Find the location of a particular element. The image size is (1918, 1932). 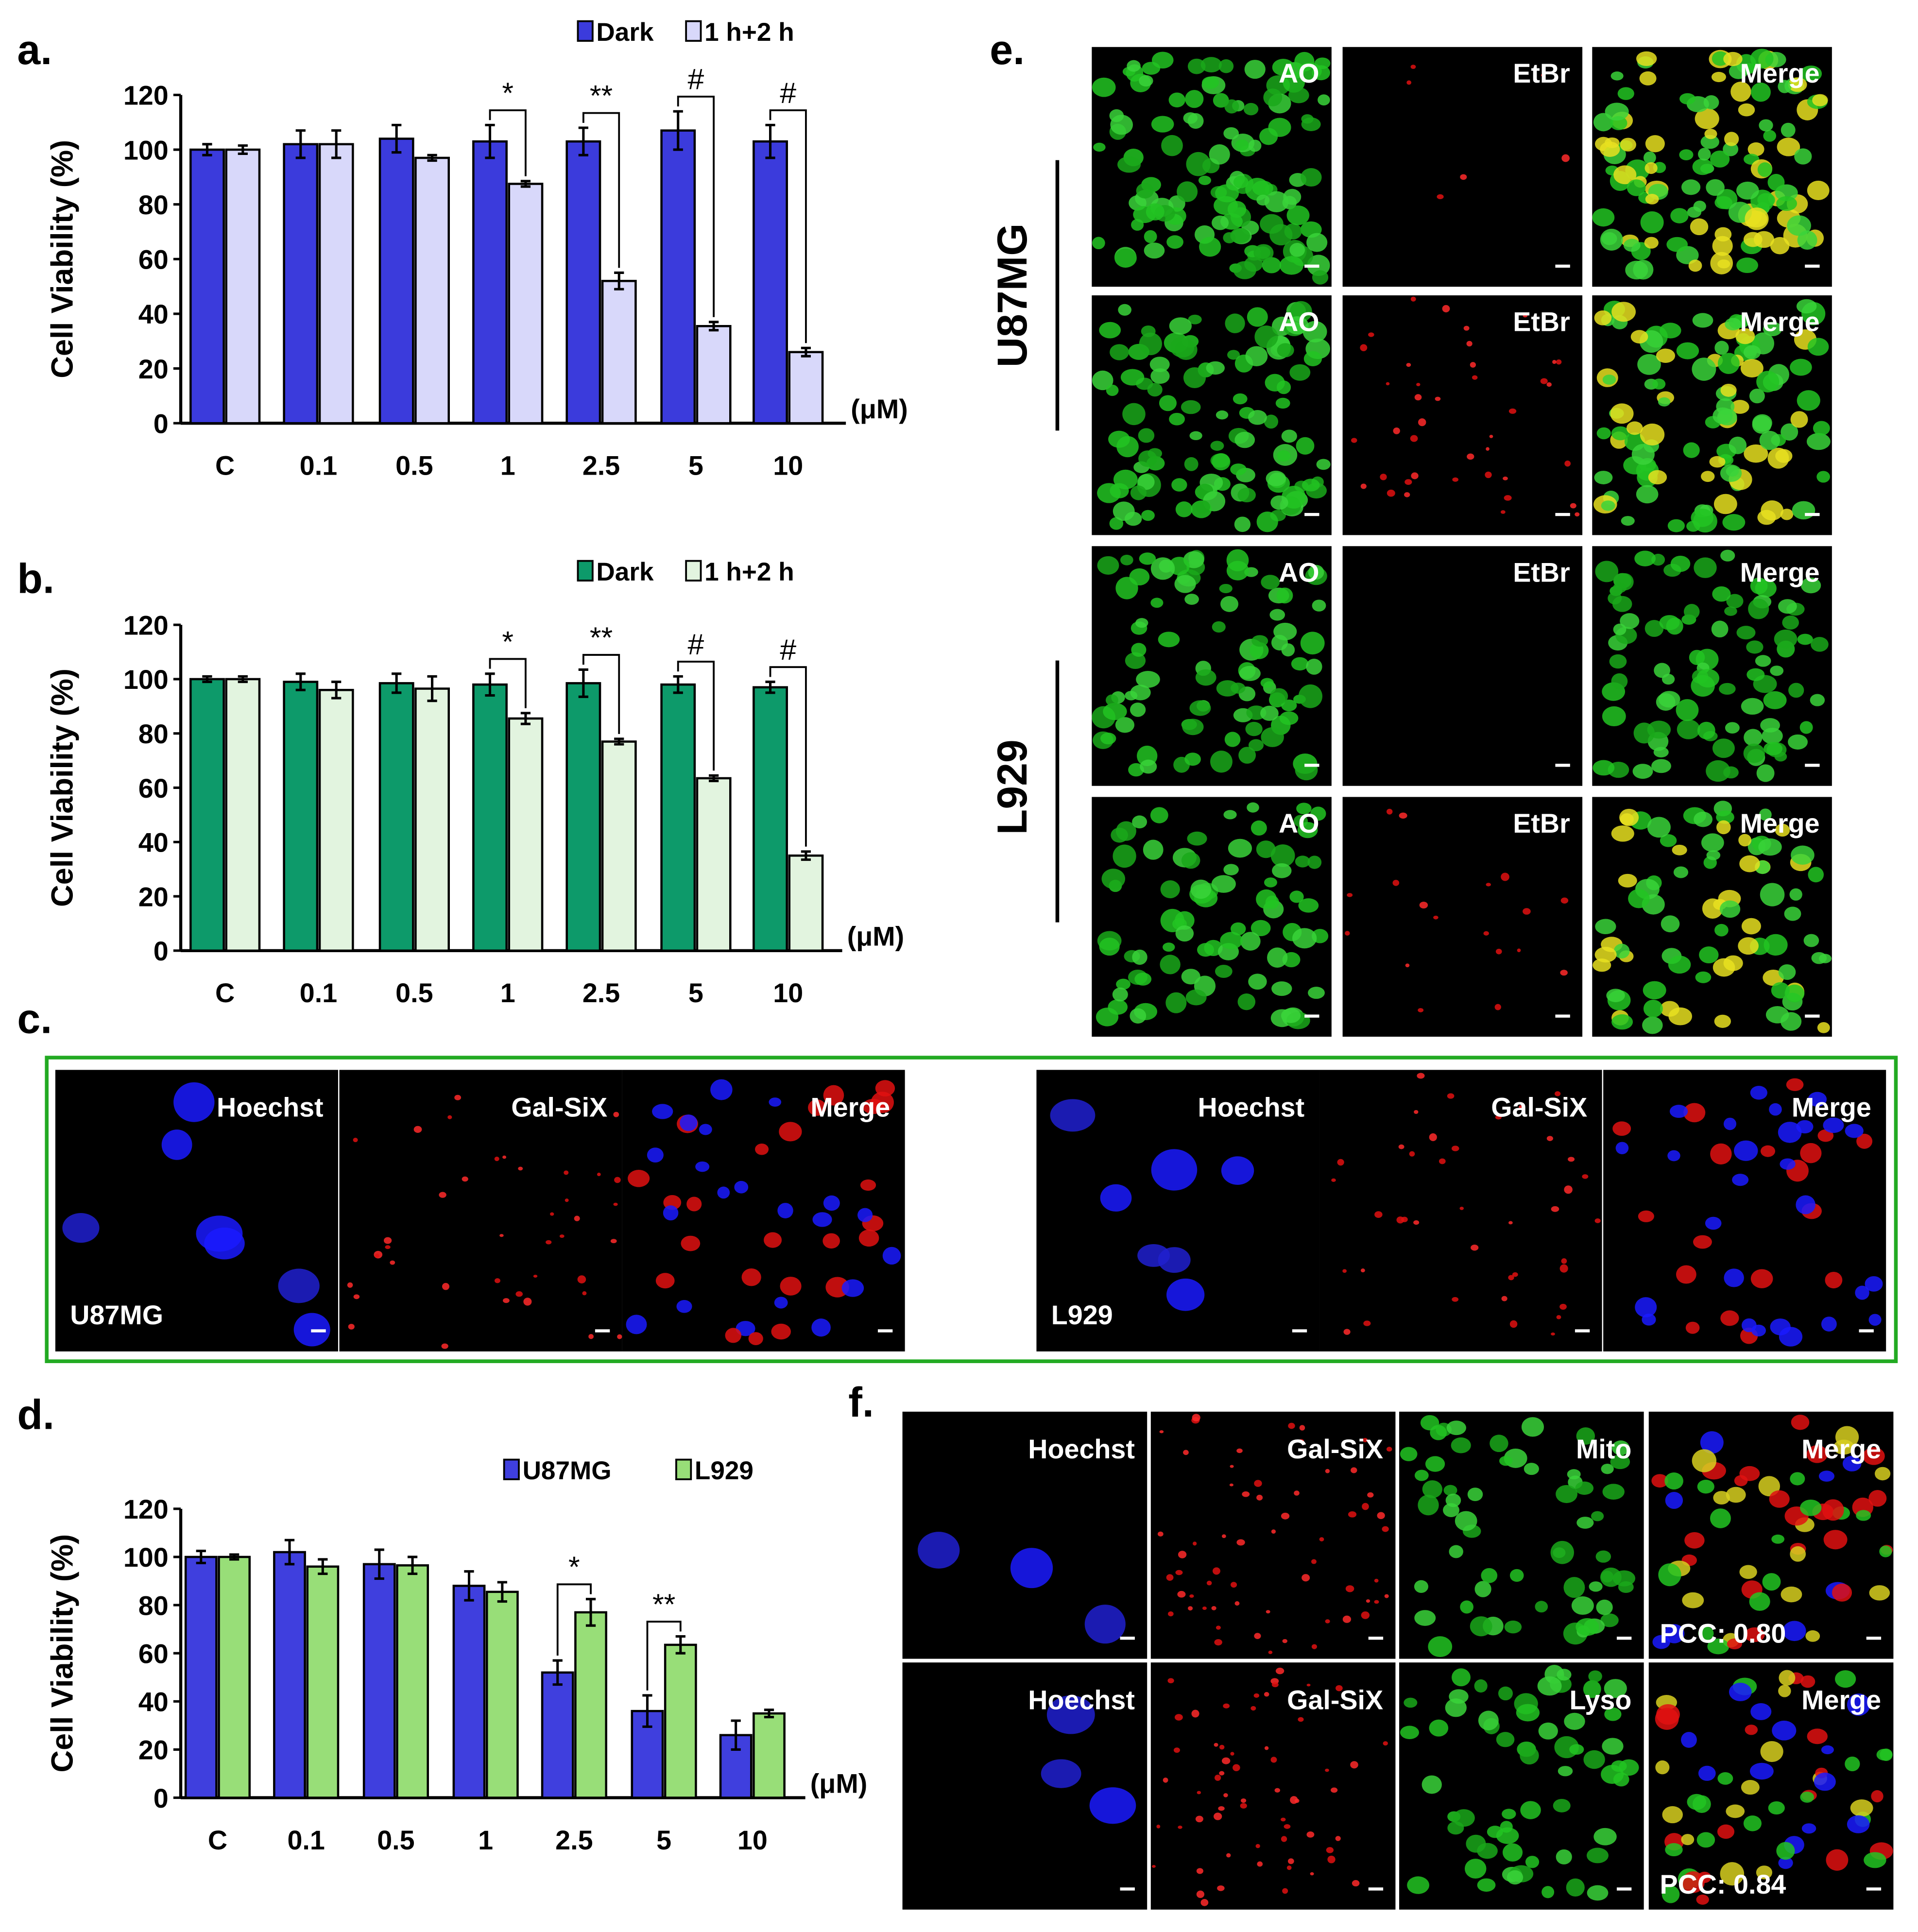

y-tick-label: 40 is located at coordinates (153, 314).